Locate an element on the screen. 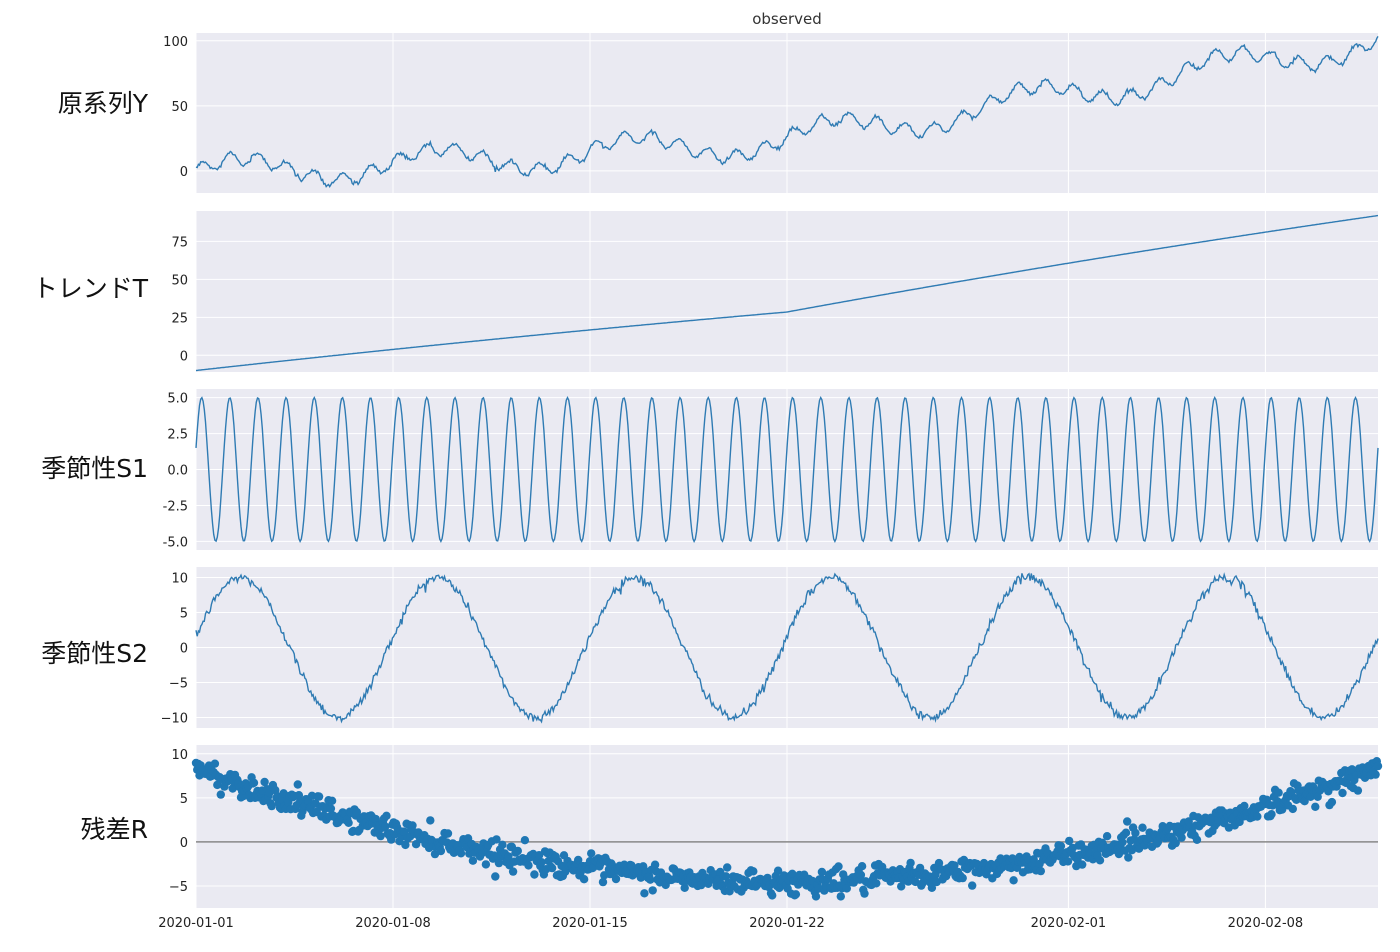 The width and height of the screenshot is (1400, 952). panel-observed: 0 50 100 is located at coordinates (771, 113).